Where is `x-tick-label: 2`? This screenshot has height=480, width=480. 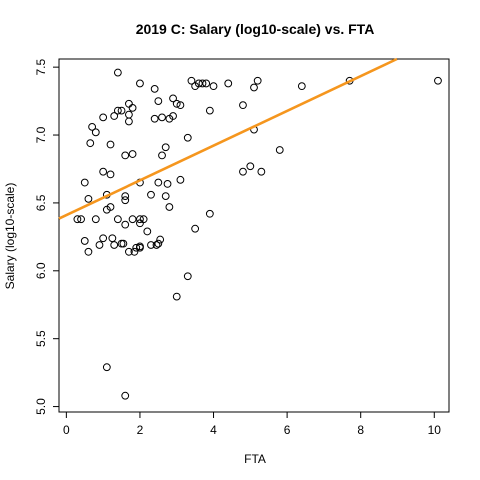
x-tick-label: 2 is located at coordinates (140, 430).